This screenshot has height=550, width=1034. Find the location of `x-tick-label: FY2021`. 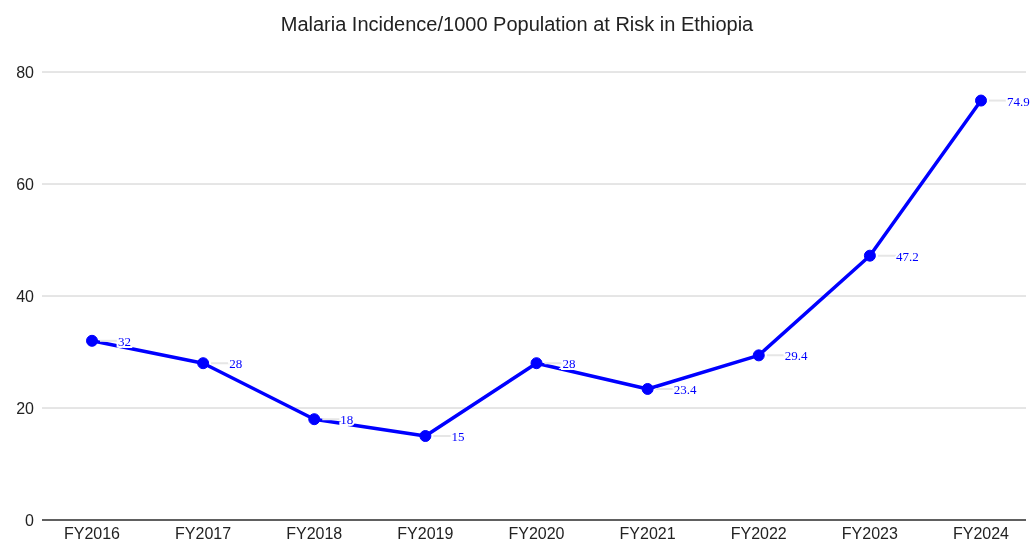

x-tick-label: FY2021 is located at coordinates (647, 534).